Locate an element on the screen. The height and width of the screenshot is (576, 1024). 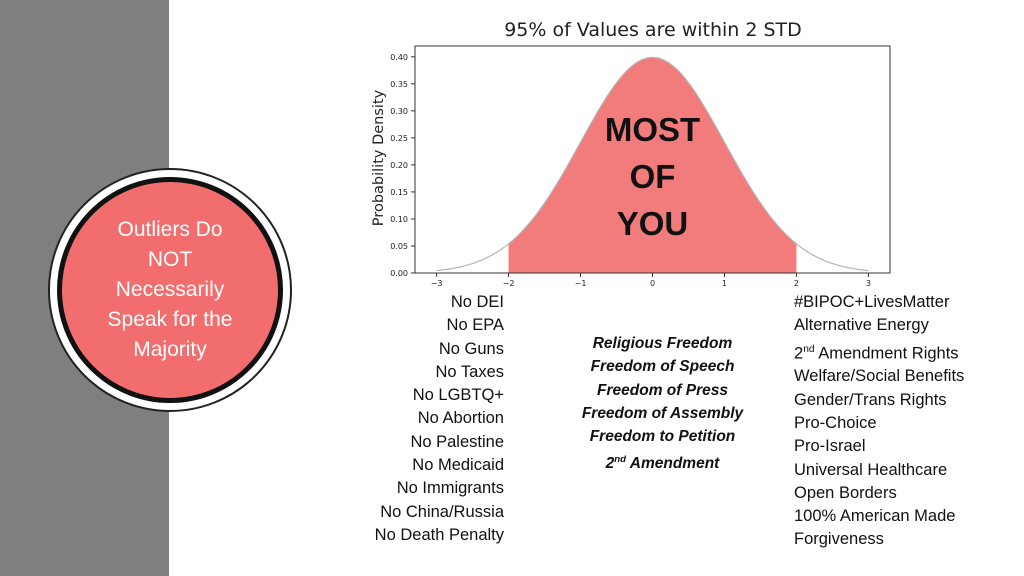
y-tick-label: 0.30 is located at coordinates (399, 111).